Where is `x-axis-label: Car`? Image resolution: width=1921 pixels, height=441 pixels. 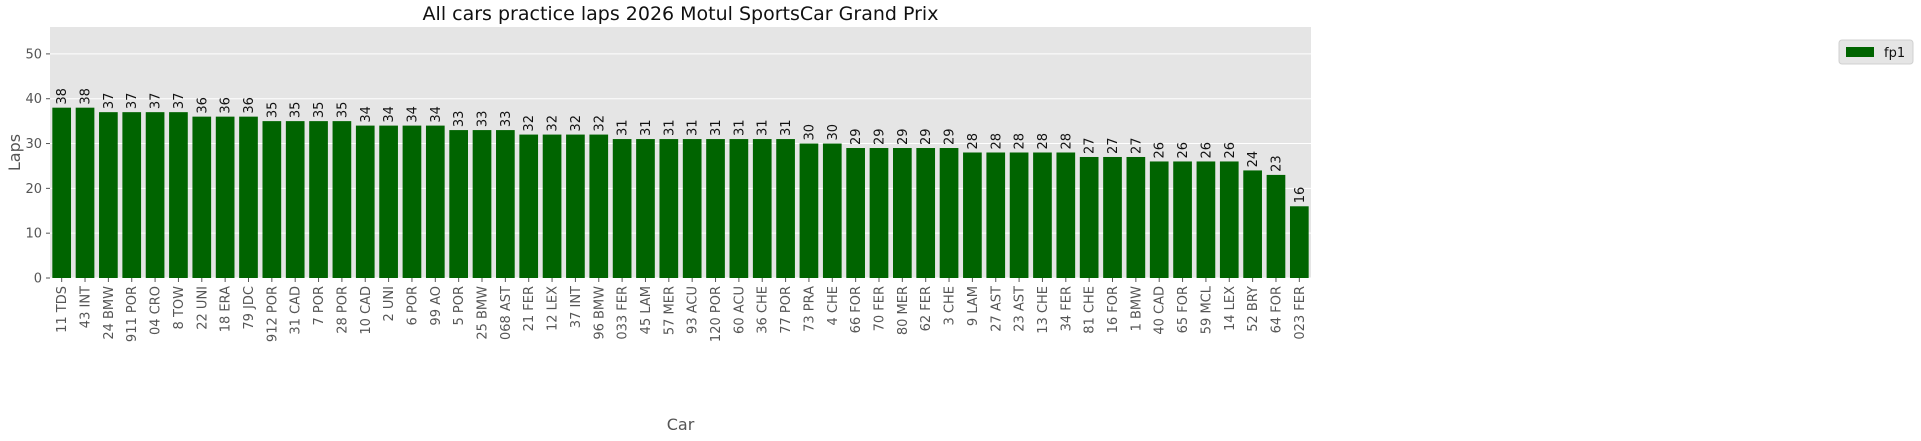 x-axis-label: Car is located at coordinates (681, 424).